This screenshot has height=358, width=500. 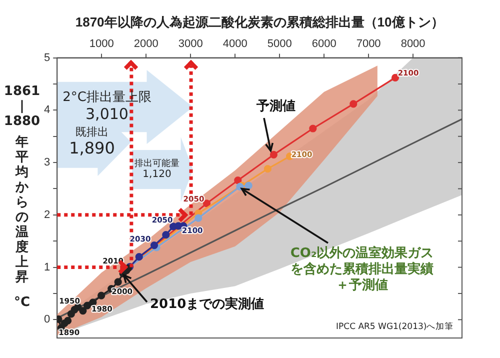 I want to click on y-tick-label: 5, so click(x=47, y=58).